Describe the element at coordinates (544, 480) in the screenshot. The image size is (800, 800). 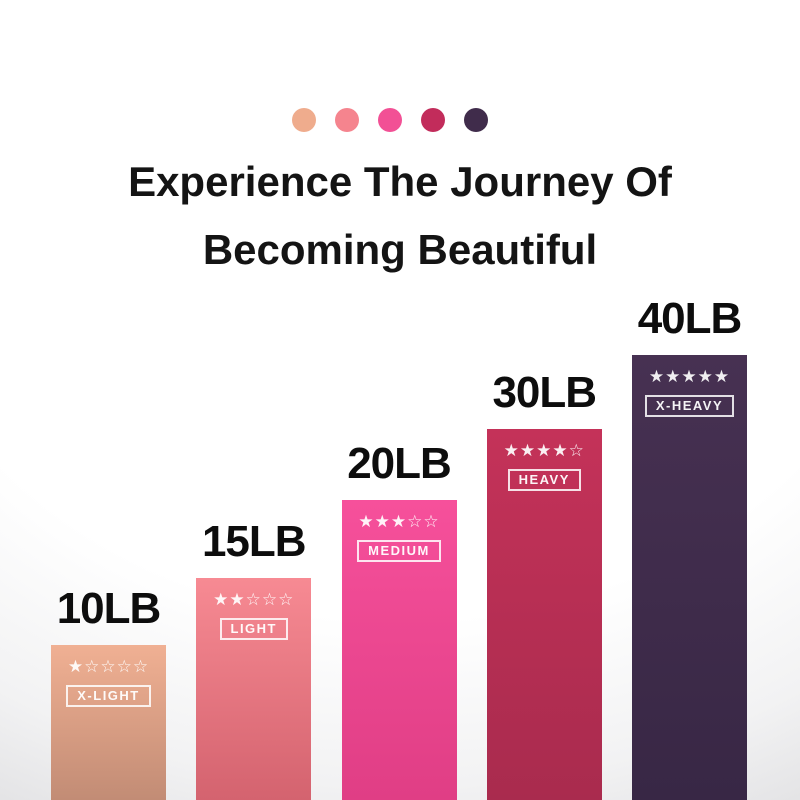
I see `bar-tier-label: HEAVY` at that location.